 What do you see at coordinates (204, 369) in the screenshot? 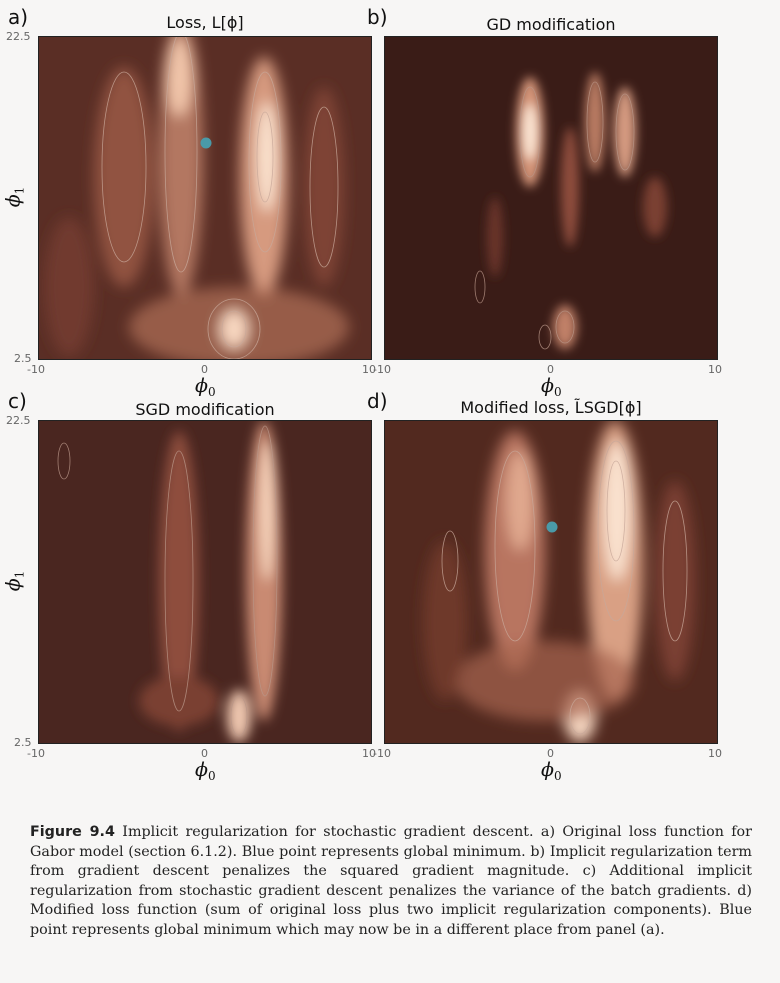
I see `x-tick-mid-a: 0` at bounding box center [204, 369].